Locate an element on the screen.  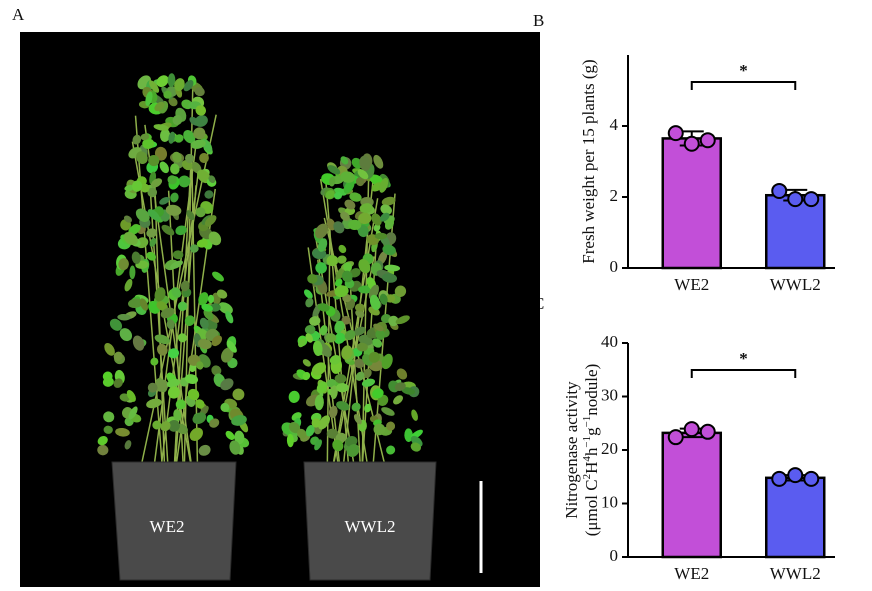
y-axis-label: Nitrogenase activity is located at coordinates (571, 450).